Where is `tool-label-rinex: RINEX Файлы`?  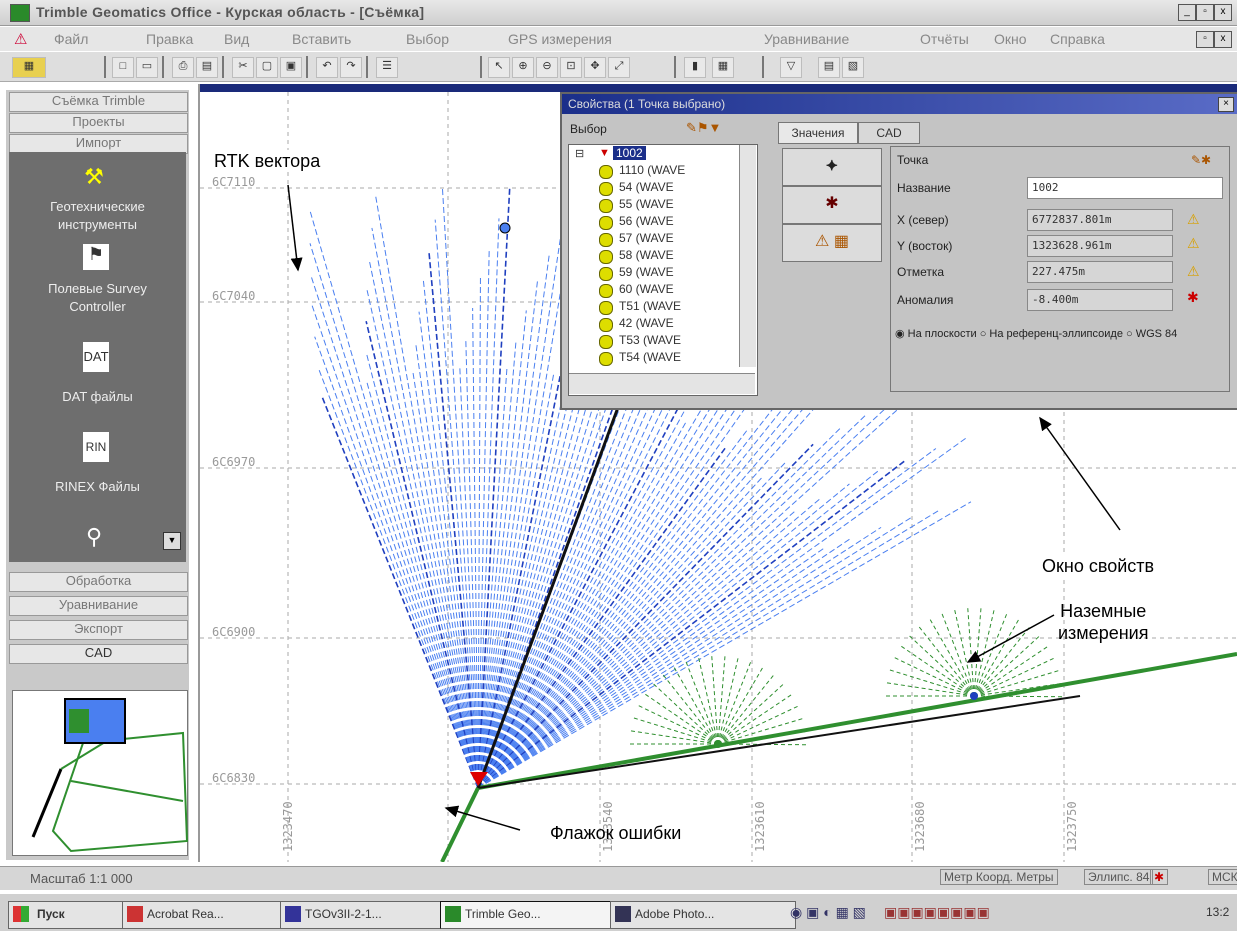 tool-label-rinex: RINEX Файлы is located at coordinates (97, 486).